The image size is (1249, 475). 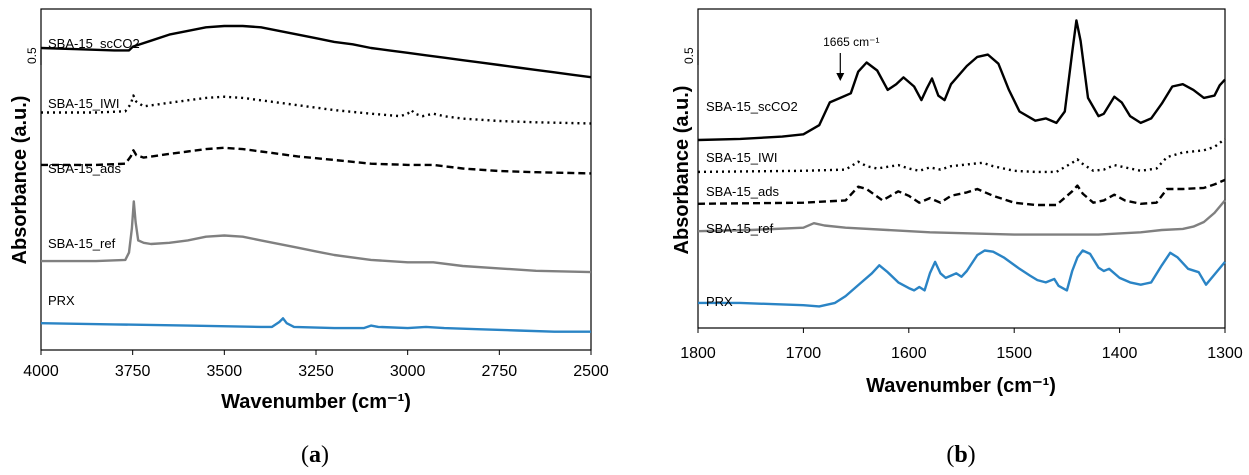 I want to click on x-tick-label: 3500, so click(x=225, y=371).